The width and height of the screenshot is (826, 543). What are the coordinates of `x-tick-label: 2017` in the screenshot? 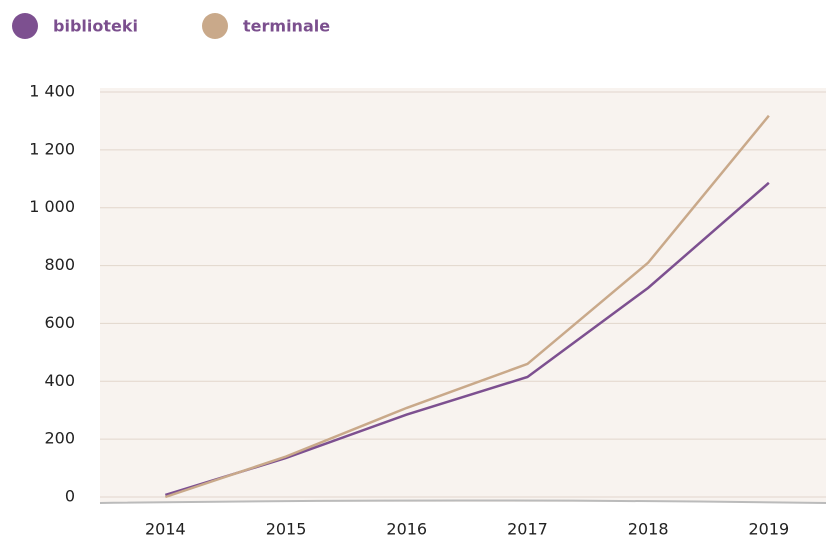 It's located at (527, 529).